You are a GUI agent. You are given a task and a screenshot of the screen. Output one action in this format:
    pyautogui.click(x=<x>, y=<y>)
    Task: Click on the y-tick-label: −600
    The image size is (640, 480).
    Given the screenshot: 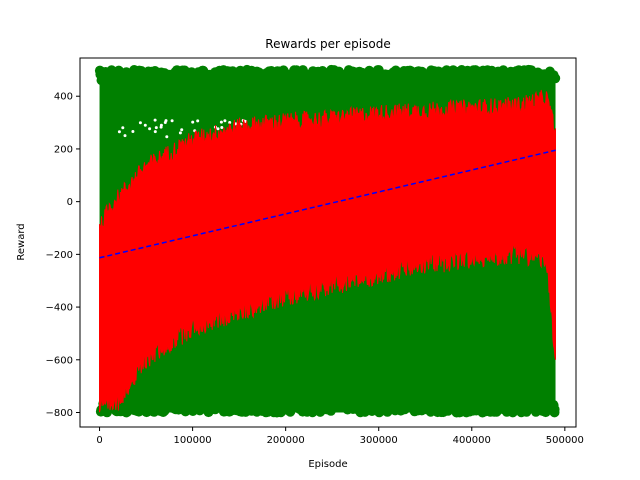 What is the action you would take?
    pyautogui.click(x=59, y=360)
    